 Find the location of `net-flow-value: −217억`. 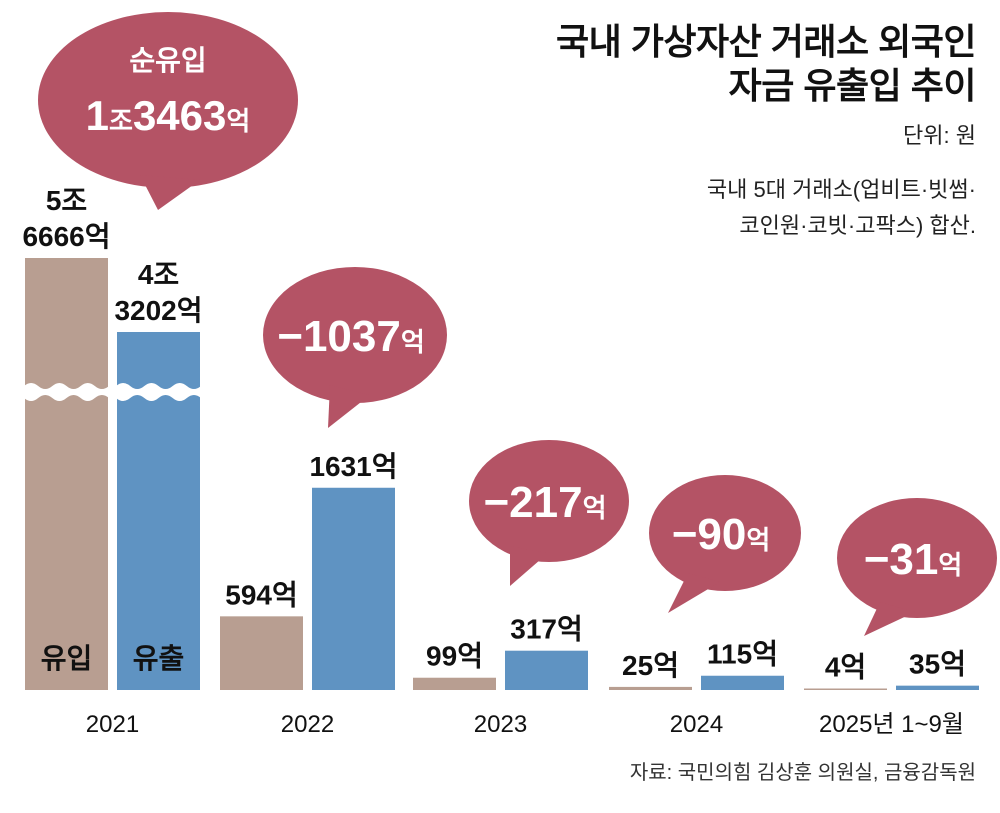

net-flow-value: −217억 is located at coordinates (544, 502).